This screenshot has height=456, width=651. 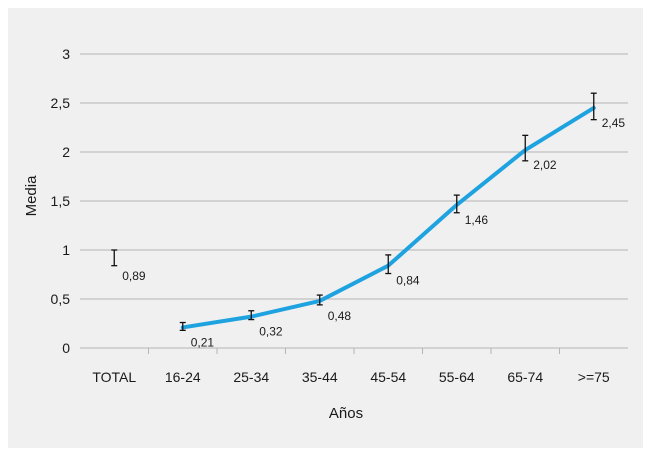 I want to click on x-tick-labels: TOTAL 16-24 25-34 35-44 45-54 55-64 65-74 >=75, so click(x=351, y=377).